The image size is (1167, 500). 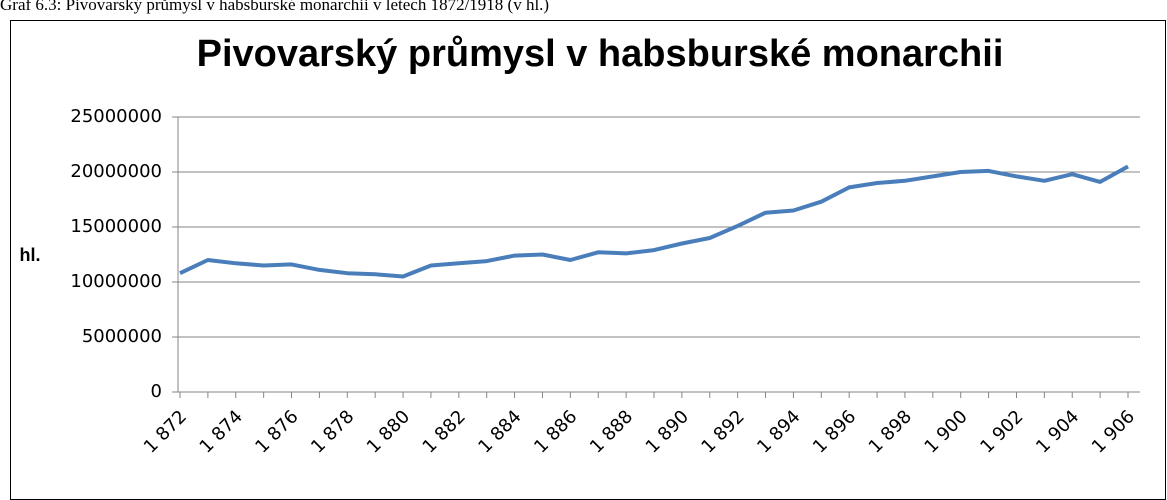 I want to click on y-tick-label: 20000000, so click(x=116, y=171).